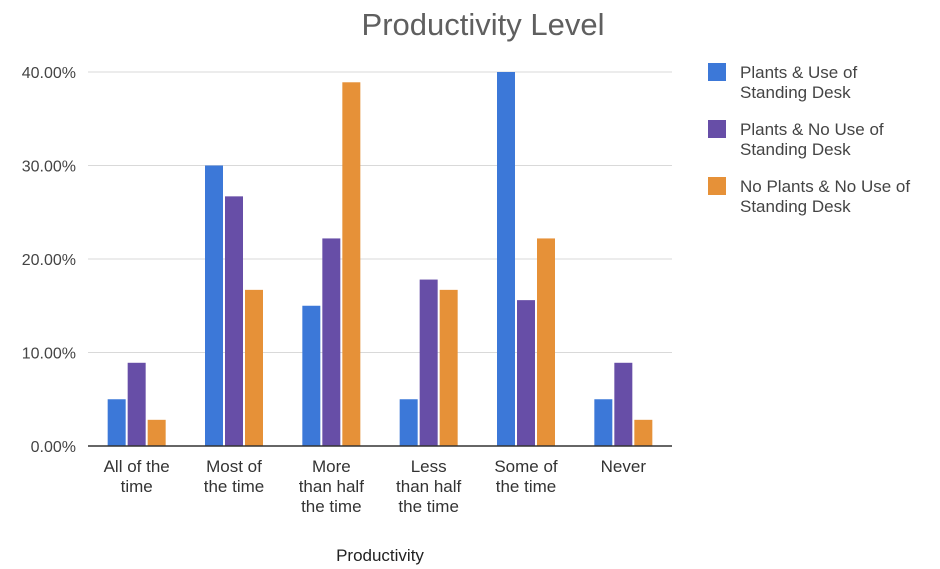  I want to click on x-category-label: Some of the time, so click(526, 476).